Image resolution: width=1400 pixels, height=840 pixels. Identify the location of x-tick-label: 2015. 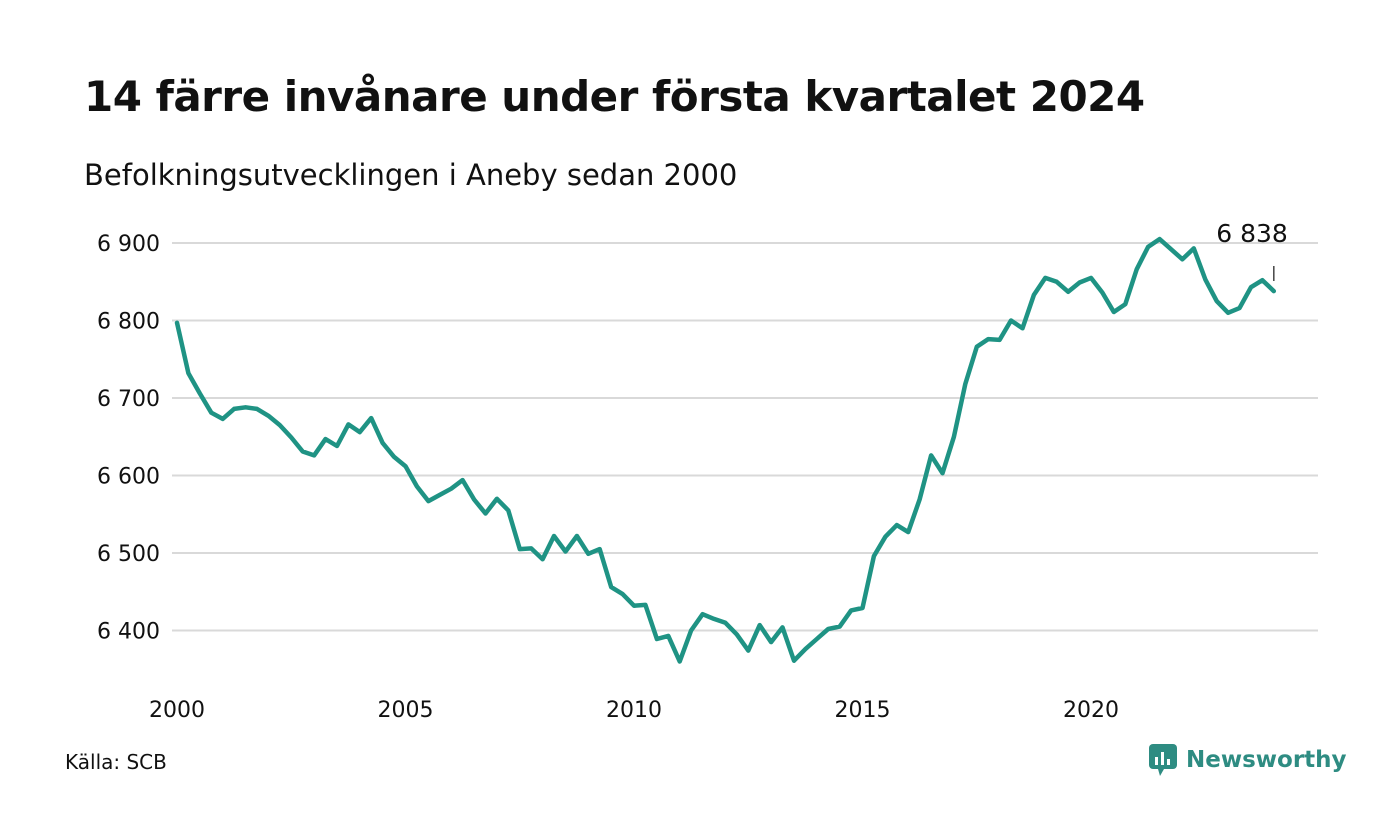
(863, 710).